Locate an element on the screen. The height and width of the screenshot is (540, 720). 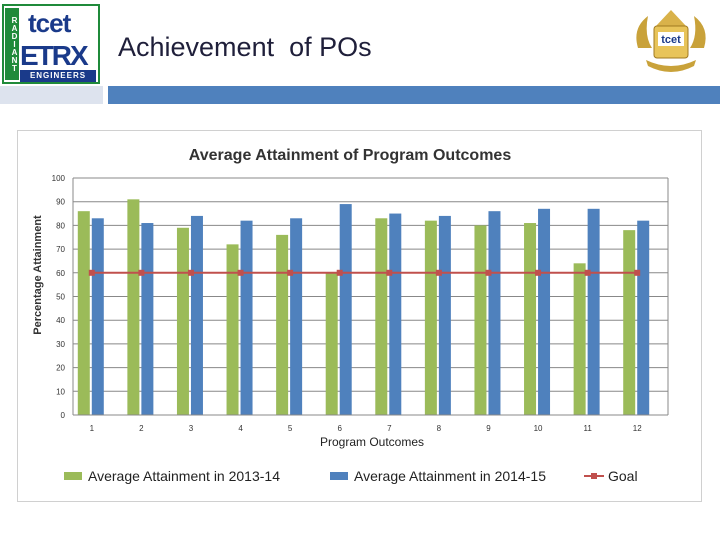
bar-2014-15-po1 is located at coordinates (97, 316).